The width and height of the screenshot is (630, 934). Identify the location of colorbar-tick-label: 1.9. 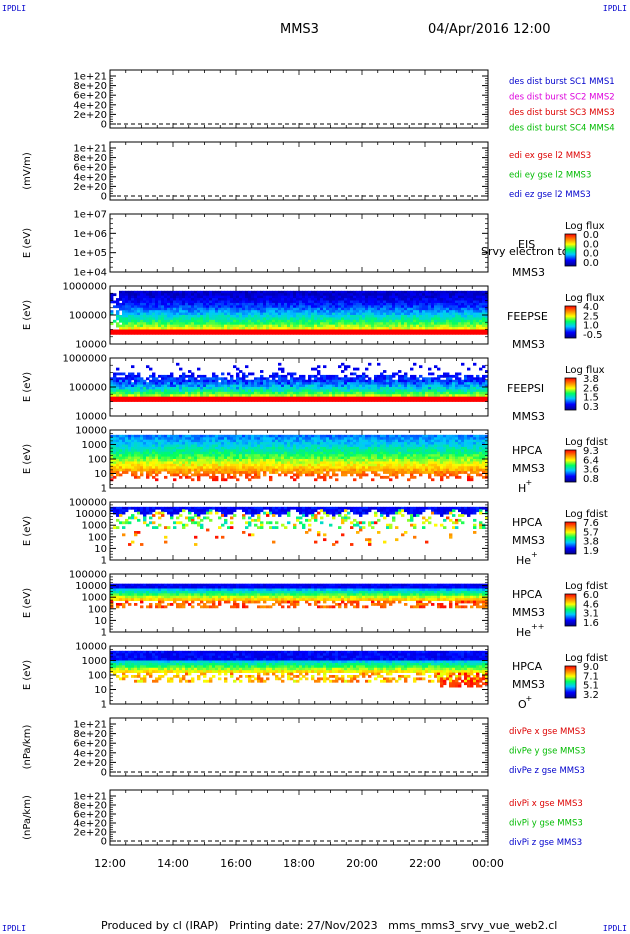
(591, 551).